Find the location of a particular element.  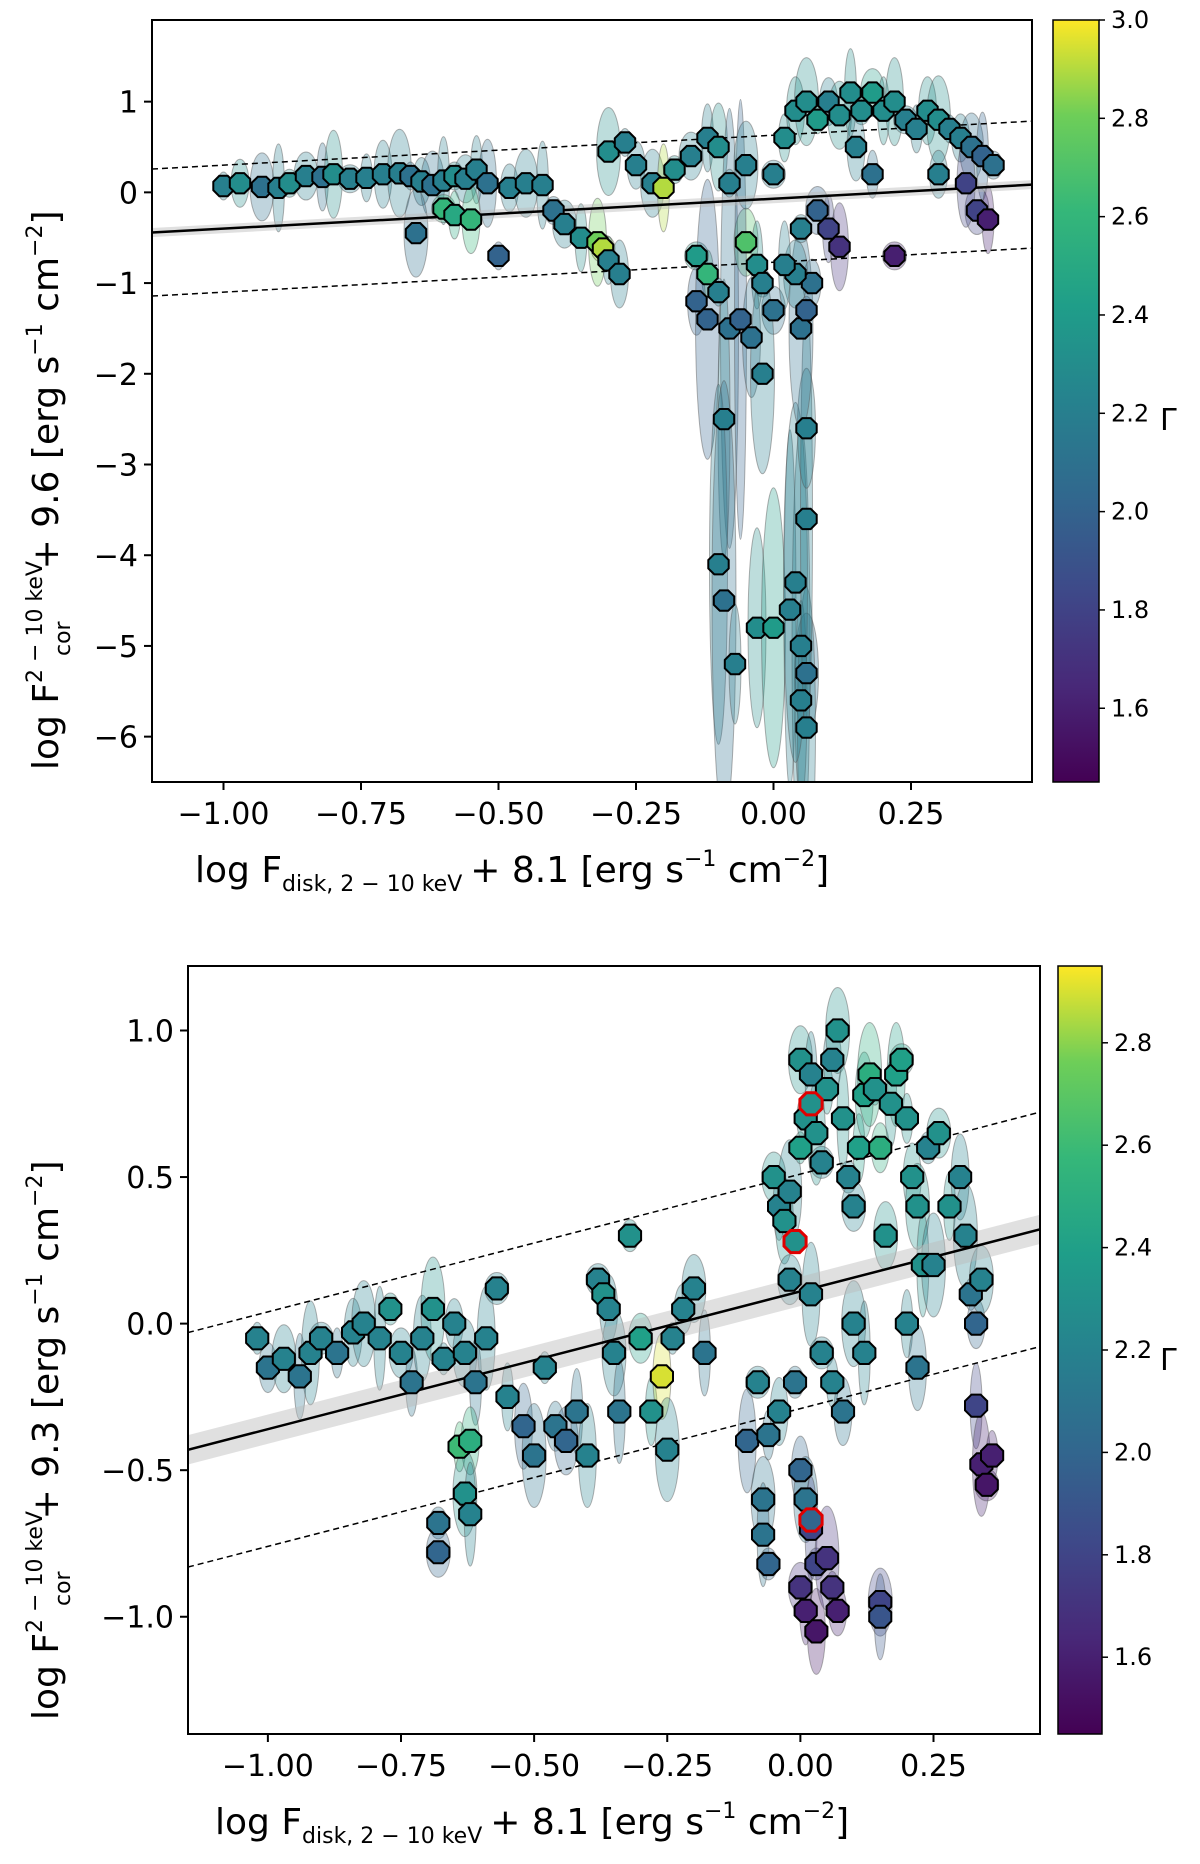

x-tick-label: 0.00 is located at coordinates (773, 814).